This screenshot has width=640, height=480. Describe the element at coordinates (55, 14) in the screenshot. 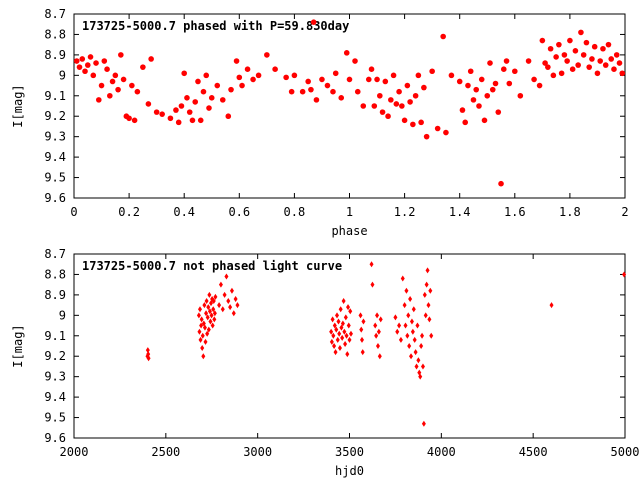

I see `y-tick-label: 8.7` at that location.